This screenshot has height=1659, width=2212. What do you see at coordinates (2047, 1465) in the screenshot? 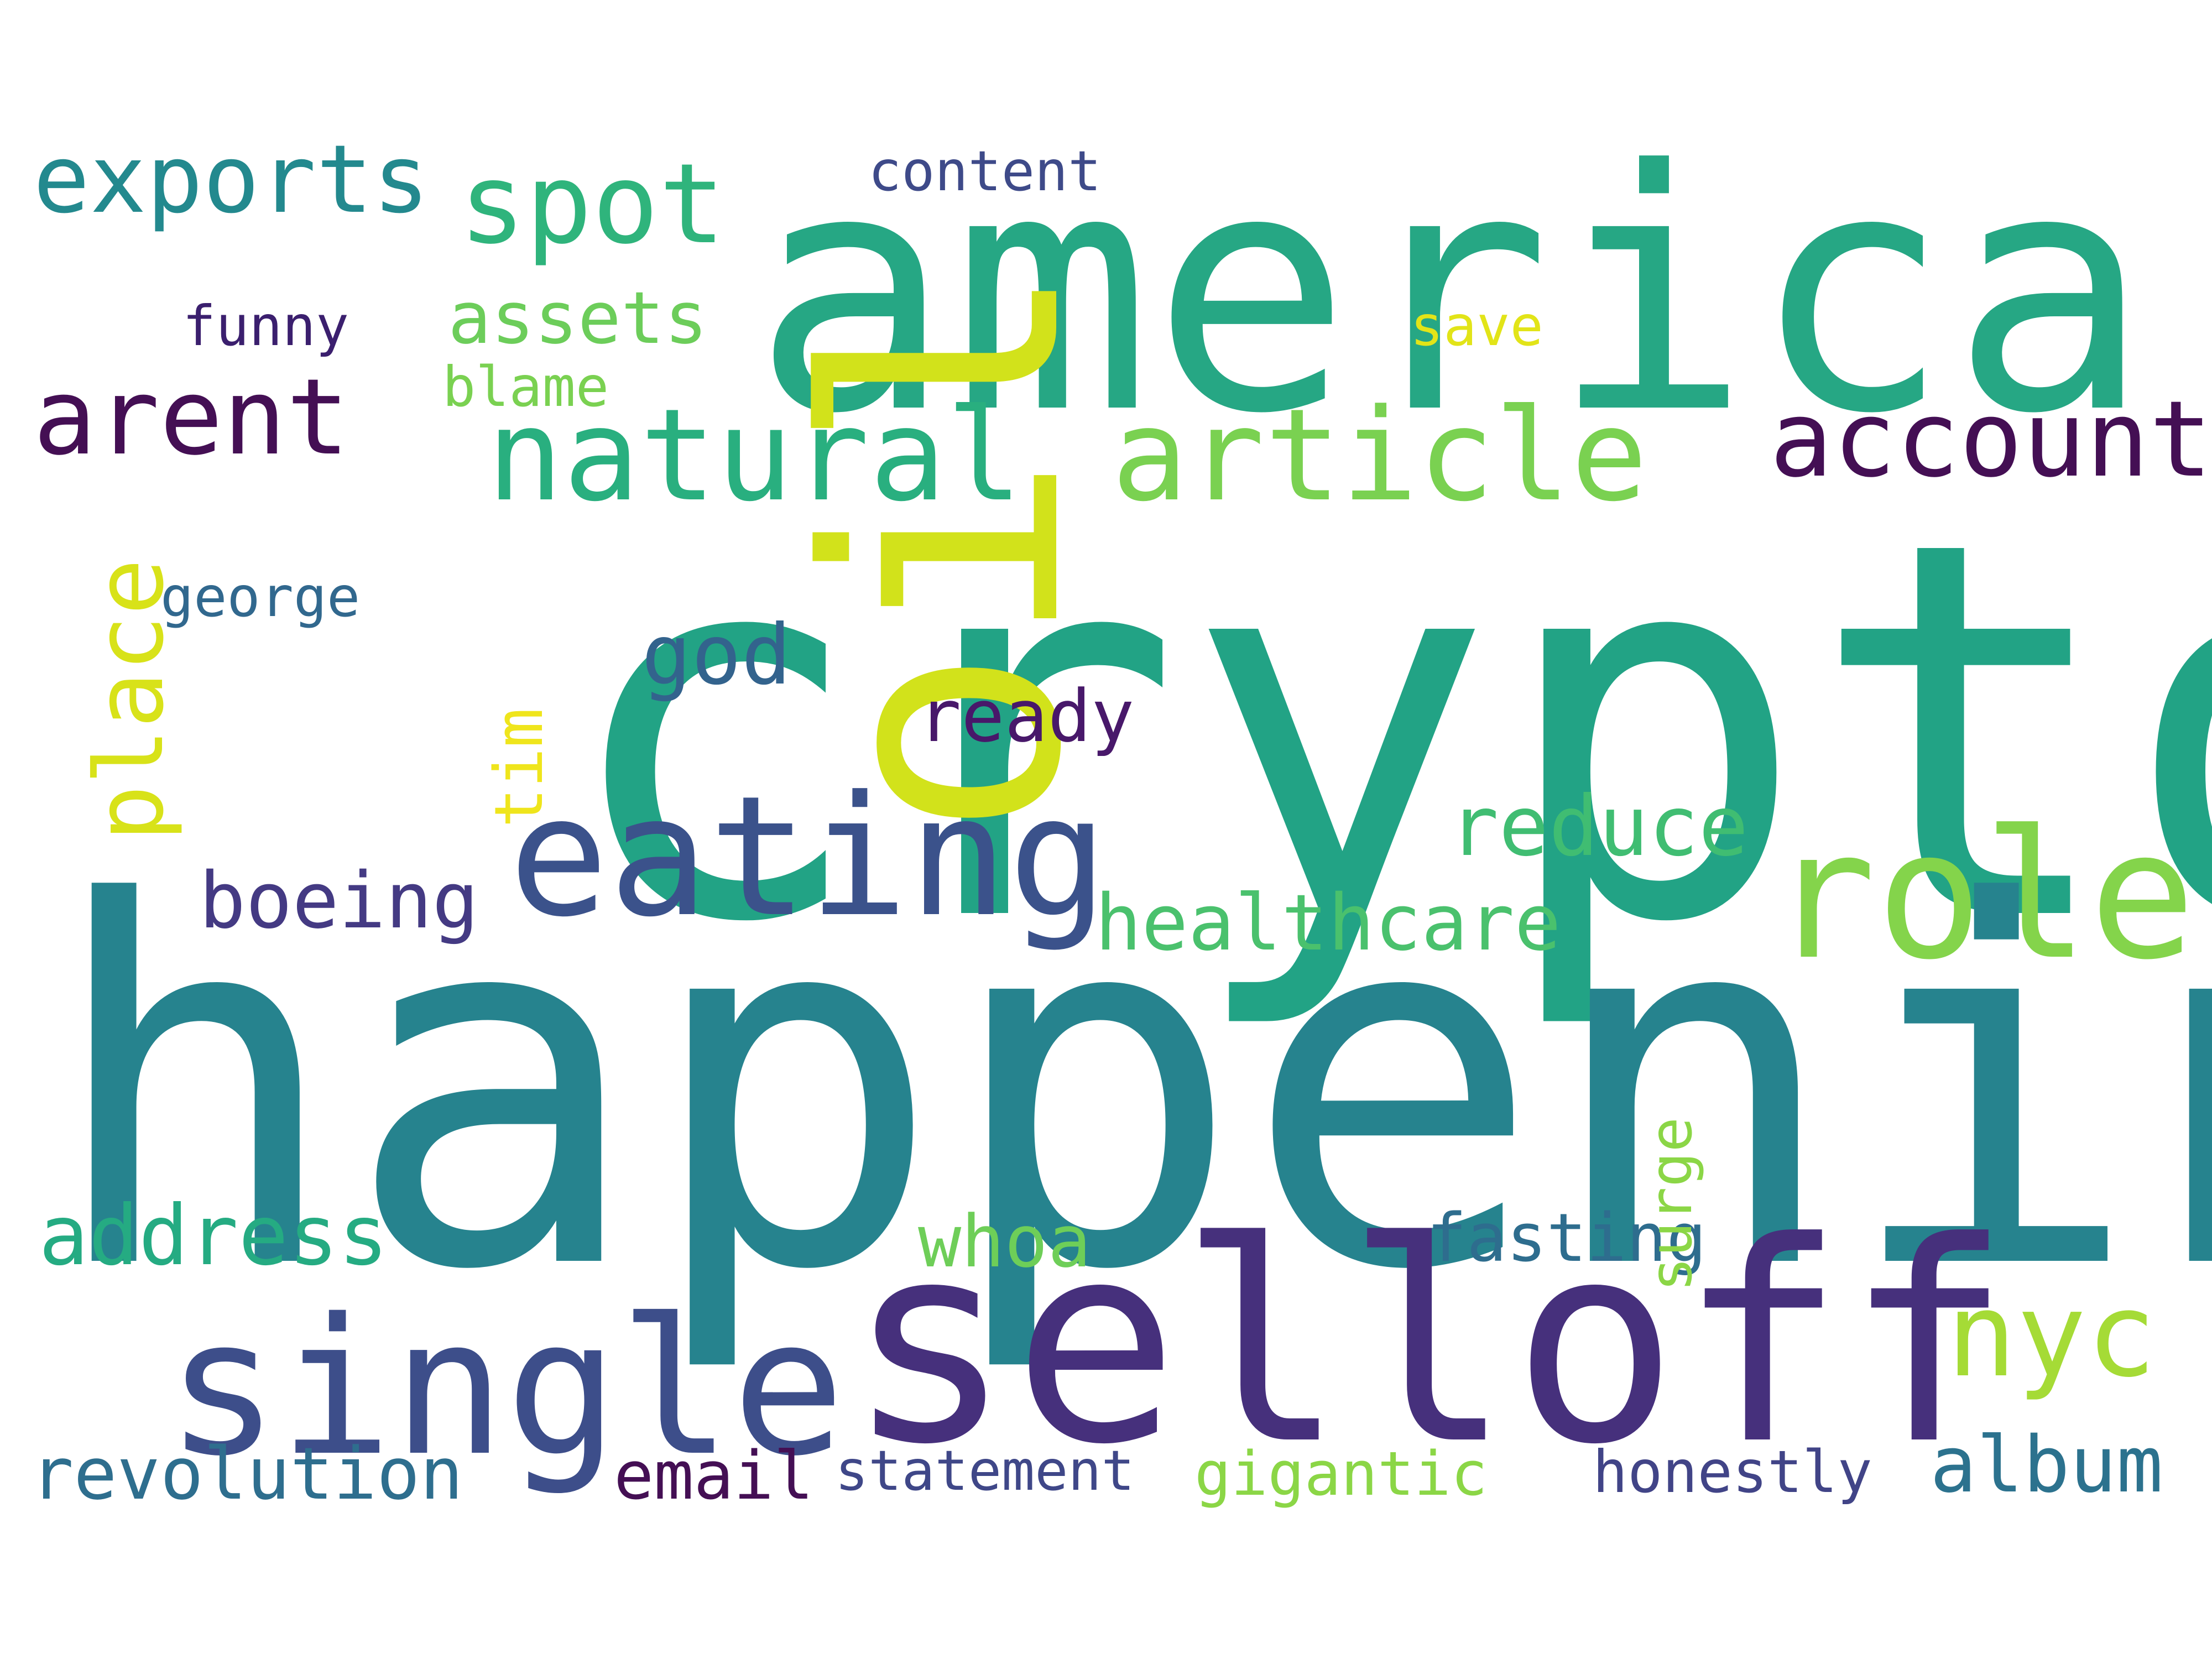
I see `word-album: album` at bounding box center [2047, 1465].